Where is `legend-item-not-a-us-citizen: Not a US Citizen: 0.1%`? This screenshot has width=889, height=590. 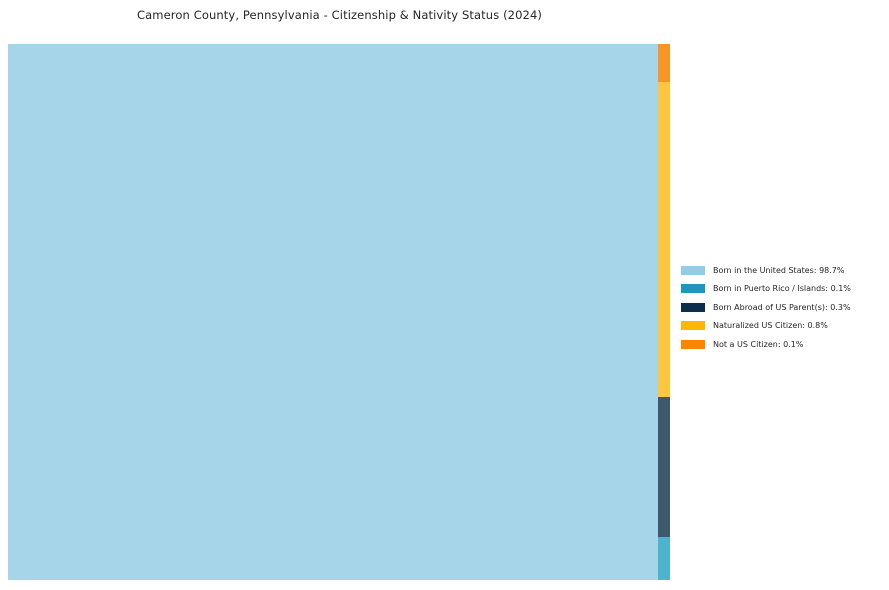 legend-item-not-a-us-citizen: Not a US Citizen: 0.1% is located at coordinates (782, 345).